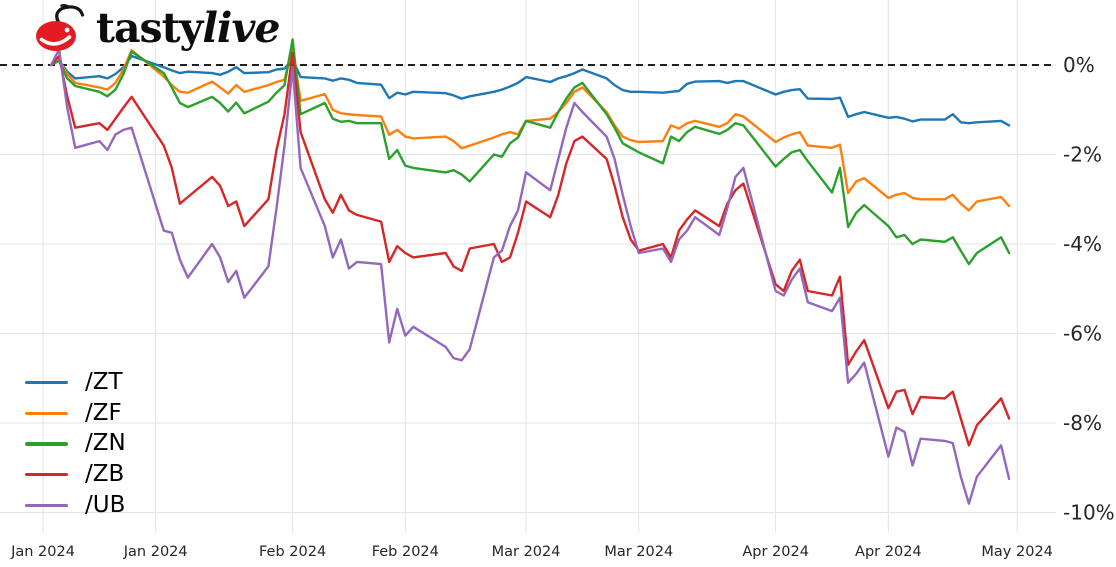 The image size is (1116, 567). Describe the element at coordinates (104, 381) in the screenshot. I see `legend-label-zt: /ZT` at that location.